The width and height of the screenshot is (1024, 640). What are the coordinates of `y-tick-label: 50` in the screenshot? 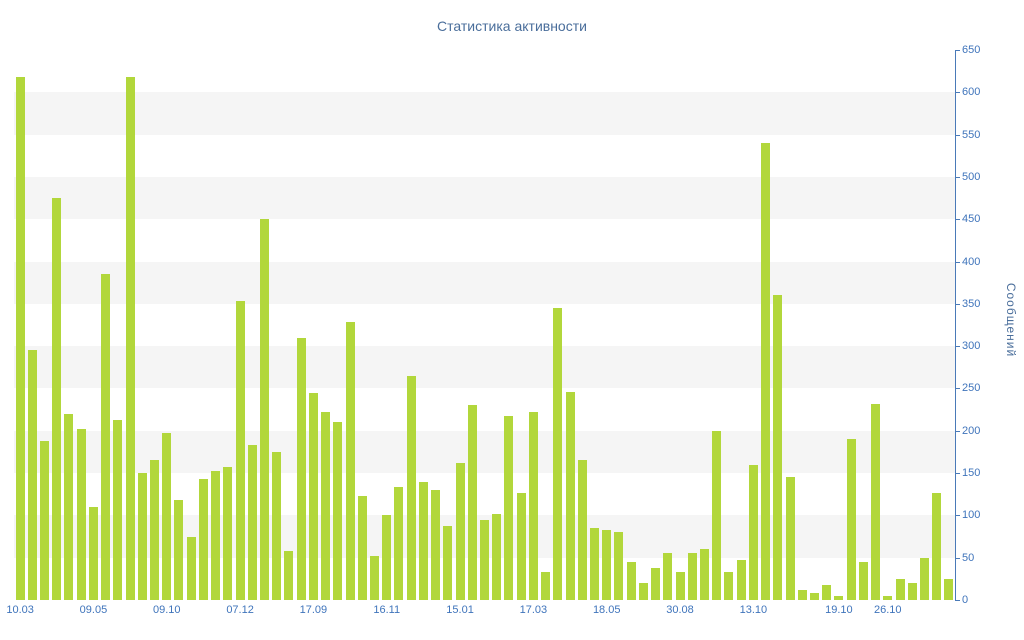 It's located at (968, 557).